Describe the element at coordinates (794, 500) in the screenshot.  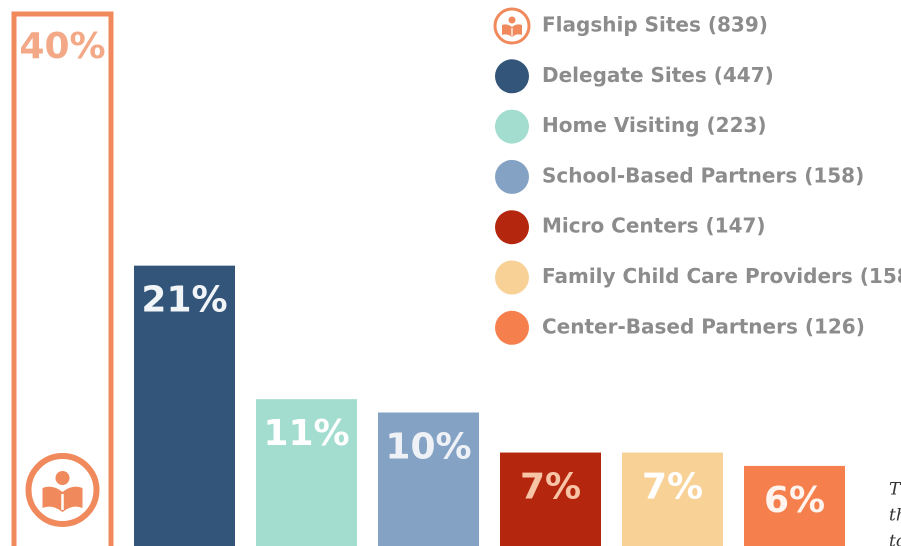
I see `value-label: 6%` at that location.